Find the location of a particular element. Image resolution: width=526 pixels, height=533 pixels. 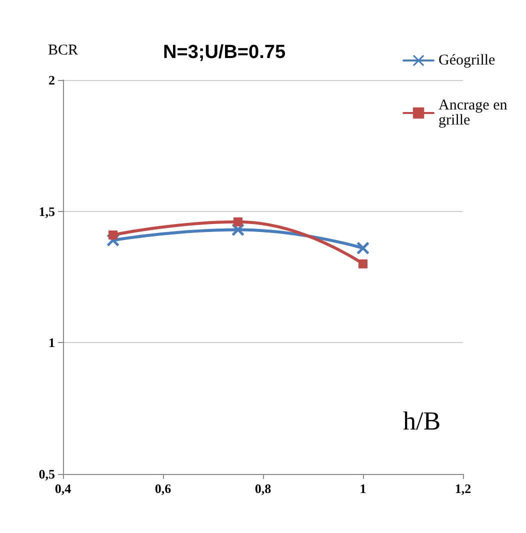

legend-label: Géogrille is located at coordinates (467, 60).